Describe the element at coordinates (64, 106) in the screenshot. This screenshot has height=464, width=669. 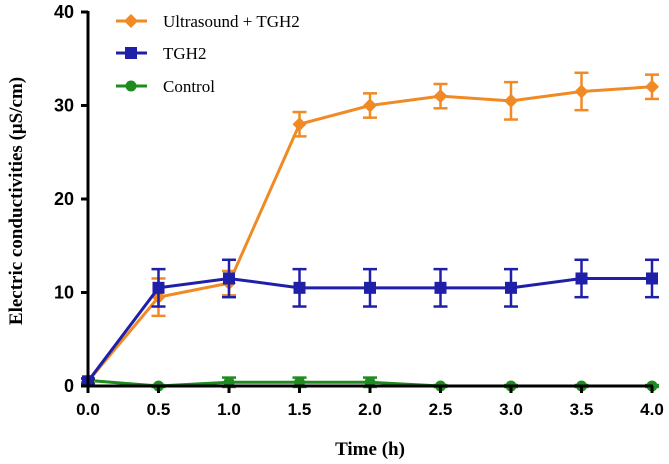
I see `y-tick-label: 30` at that location.